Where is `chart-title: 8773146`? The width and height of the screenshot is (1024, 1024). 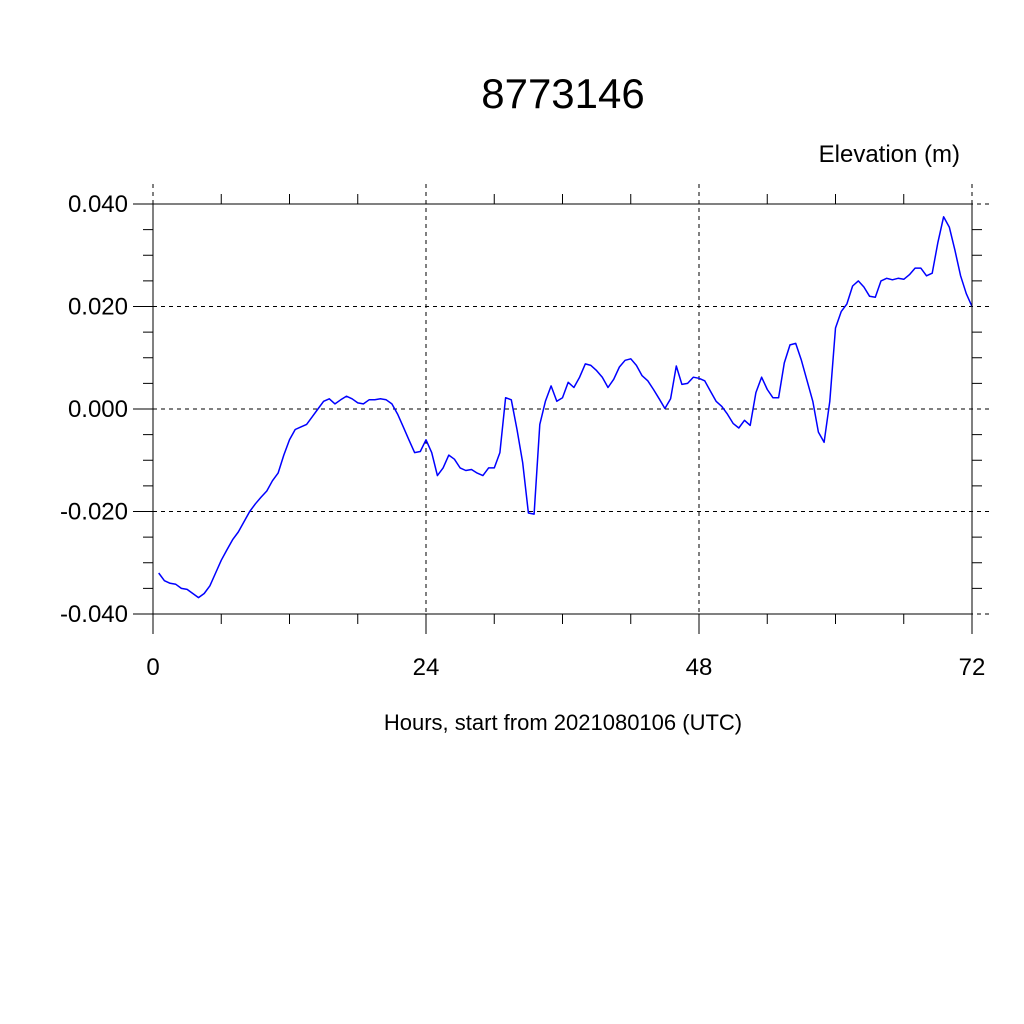
chart-title: 8773146 is located at coordinates (563, 93).